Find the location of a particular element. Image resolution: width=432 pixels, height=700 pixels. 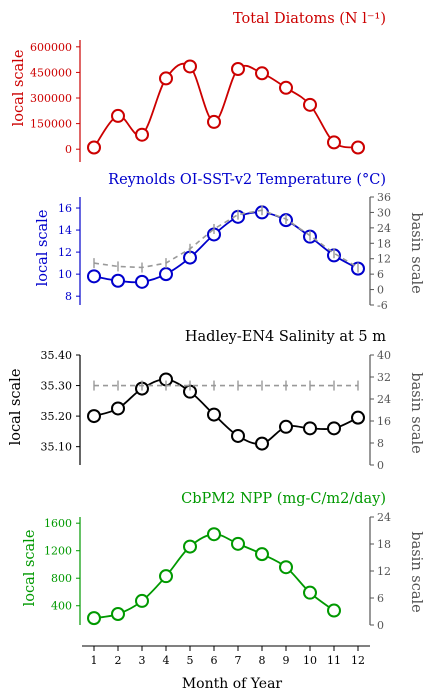

y2-tick-label-npp: 0 is located at coordinates (380, 625).